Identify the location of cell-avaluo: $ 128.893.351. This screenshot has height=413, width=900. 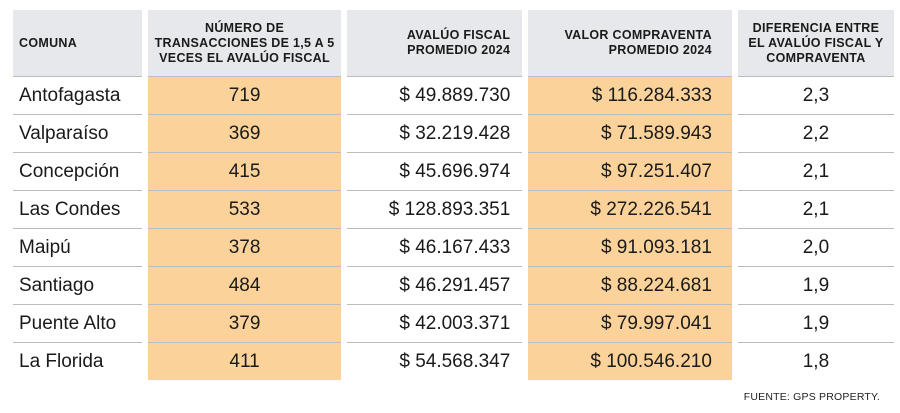
(435, 210).